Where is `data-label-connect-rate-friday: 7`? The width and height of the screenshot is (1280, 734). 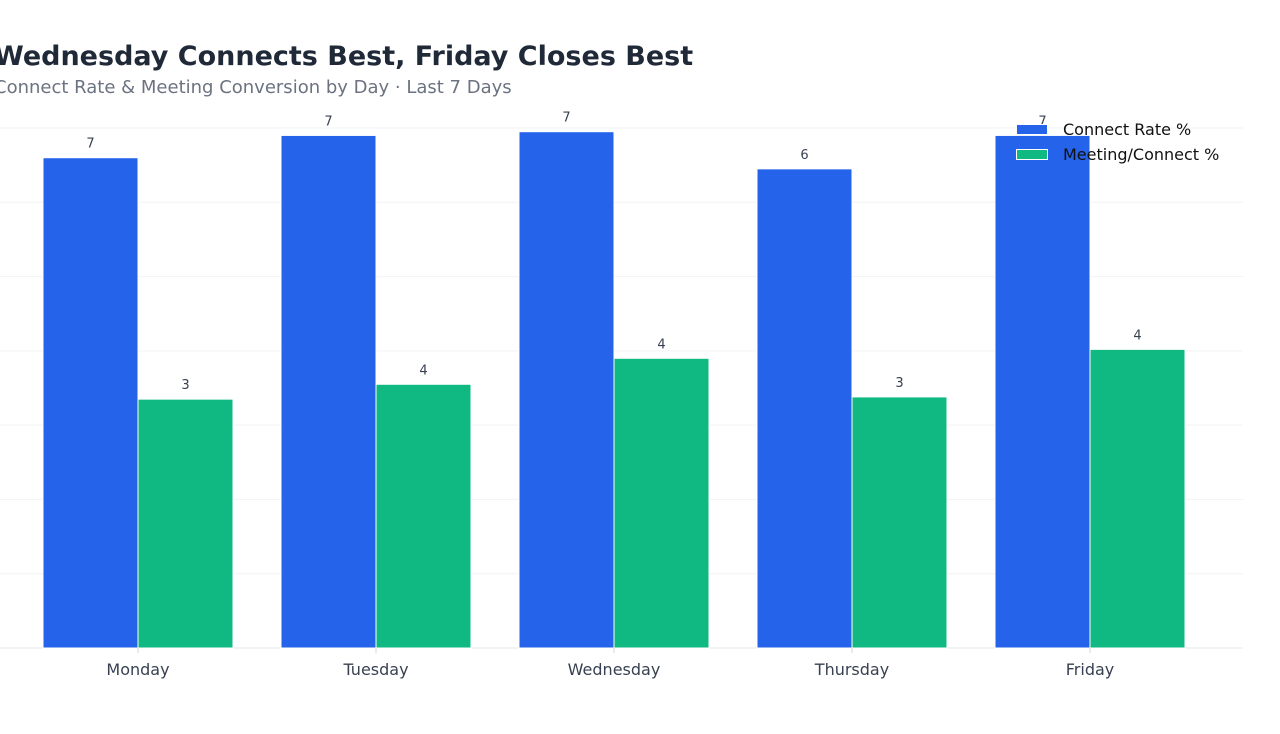
data-label-connect-rate-friday: 7 is located at coordinates (1042, 121).